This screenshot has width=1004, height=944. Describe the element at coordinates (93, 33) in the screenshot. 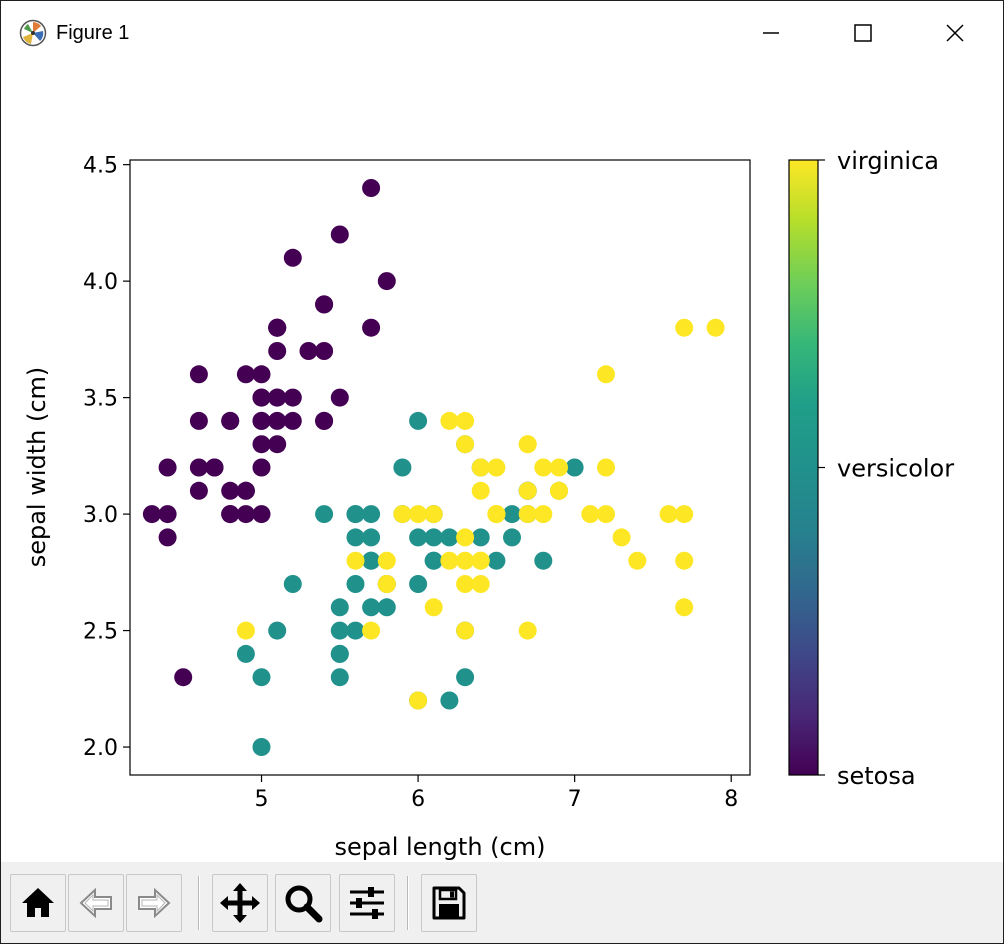

I see `window-title: Figure 1` at that location.